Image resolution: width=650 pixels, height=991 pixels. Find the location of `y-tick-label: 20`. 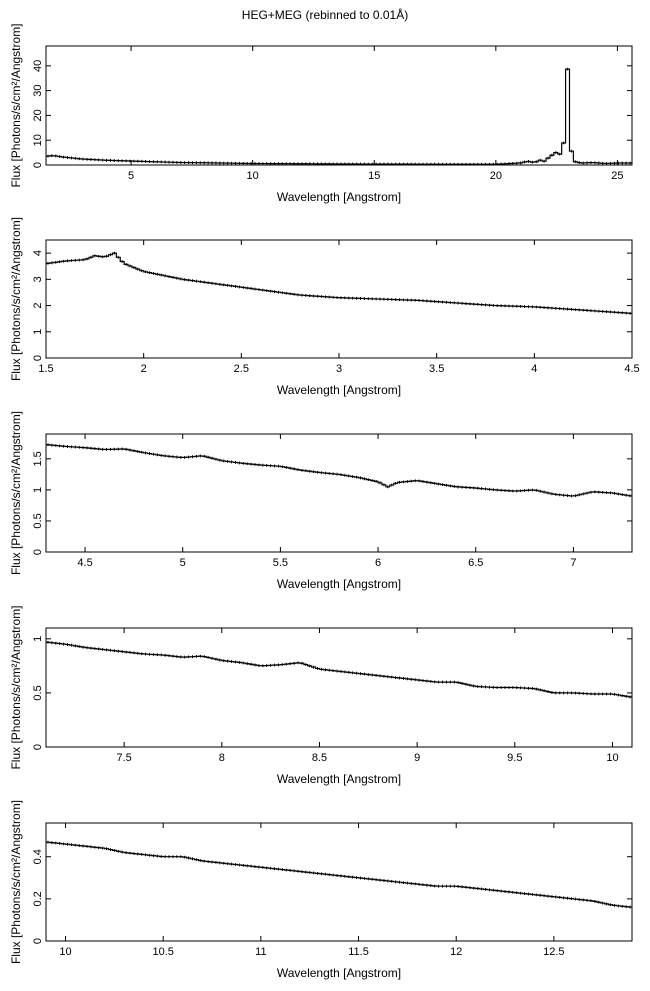

y-tick-label: 20 is located at coordinates (38, 115).